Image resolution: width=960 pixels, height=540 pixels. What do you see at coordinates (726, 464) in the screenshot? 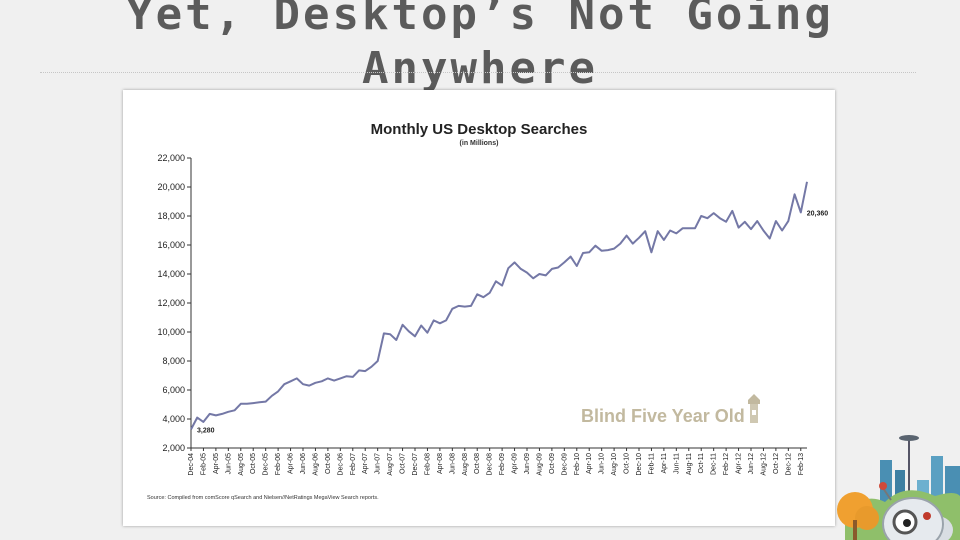
I see `x-tick-label: Feb-12` at bounding box center [726, 464].